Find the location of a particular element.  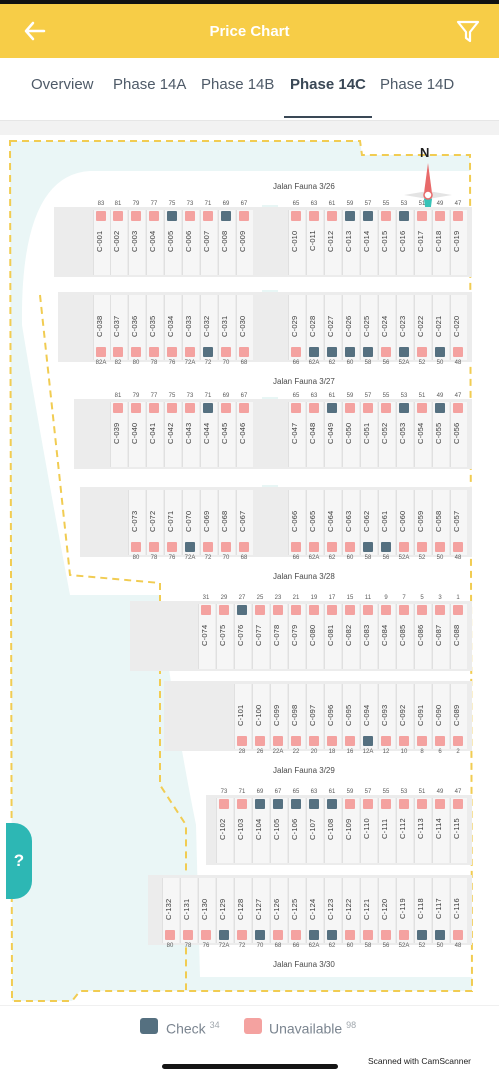

lot-c-072: C-072 is located at coordinates (154, 522).